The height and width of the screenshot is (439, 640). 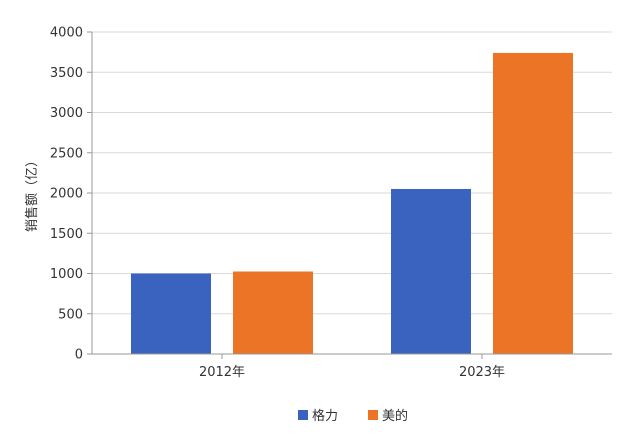 What do you see at coordinates (66, 73) in the screenshot?
I see `y-tick-label: 3500` at bounding box center [66, 73].